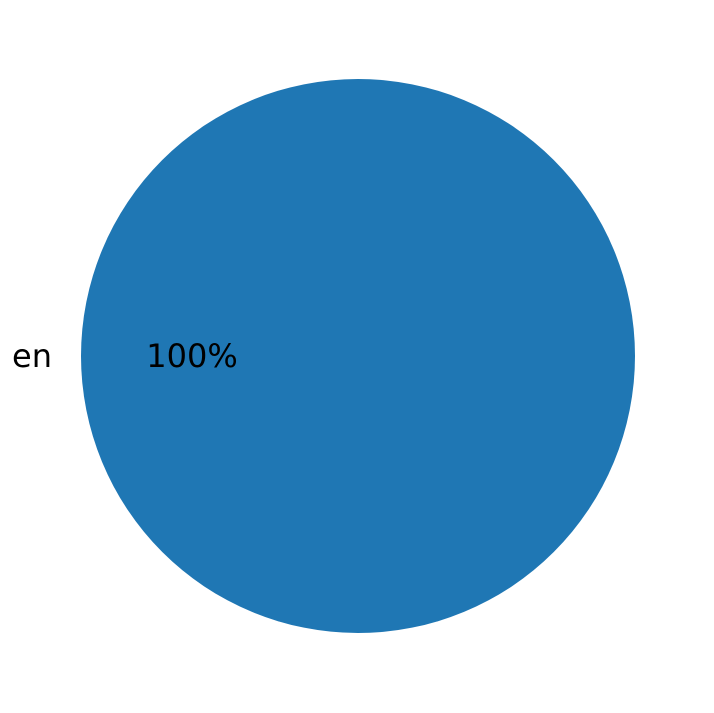 The width and height of the screenshot is (714, 713). What do you see at coordinates (191, 356) in the screenshot?
I see `slice-pct-label-en: 100%` at bounding box center [191, 356].